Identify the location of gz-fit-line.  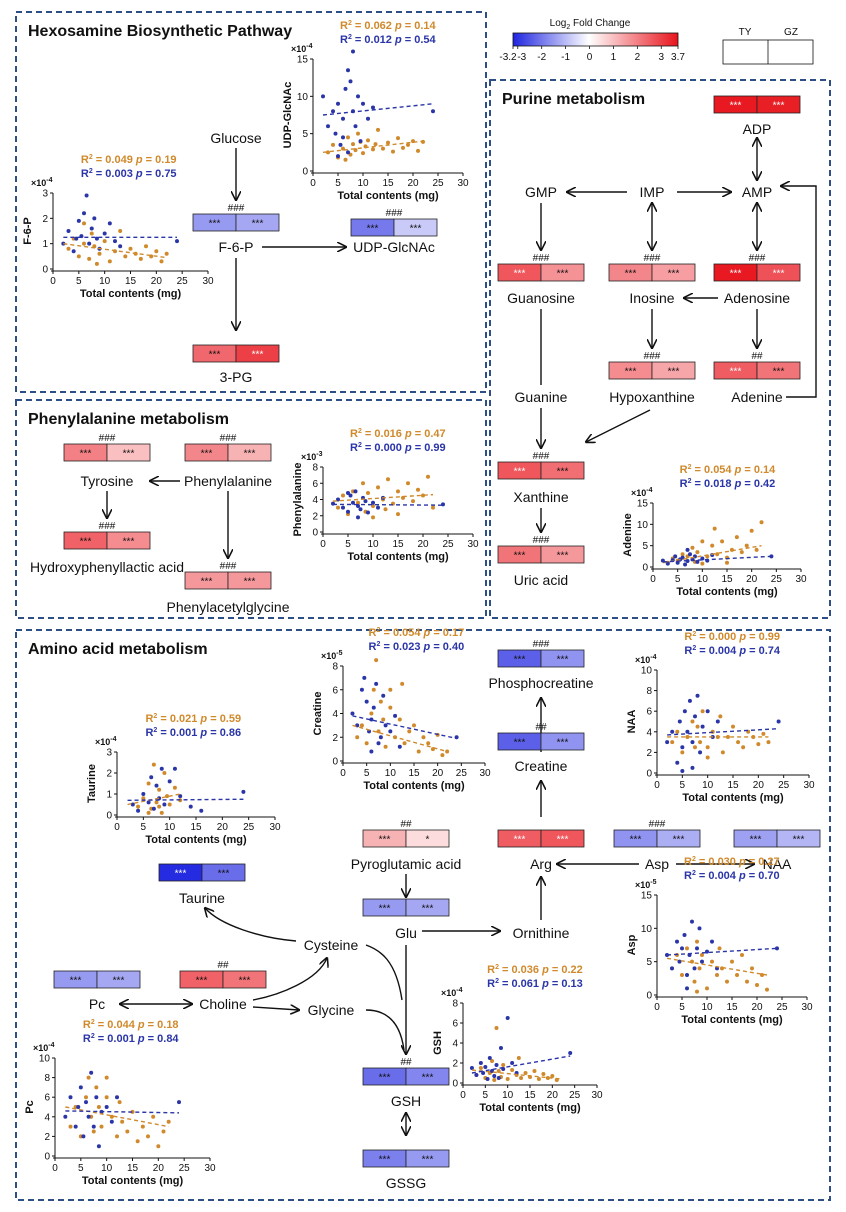
(723, 732).